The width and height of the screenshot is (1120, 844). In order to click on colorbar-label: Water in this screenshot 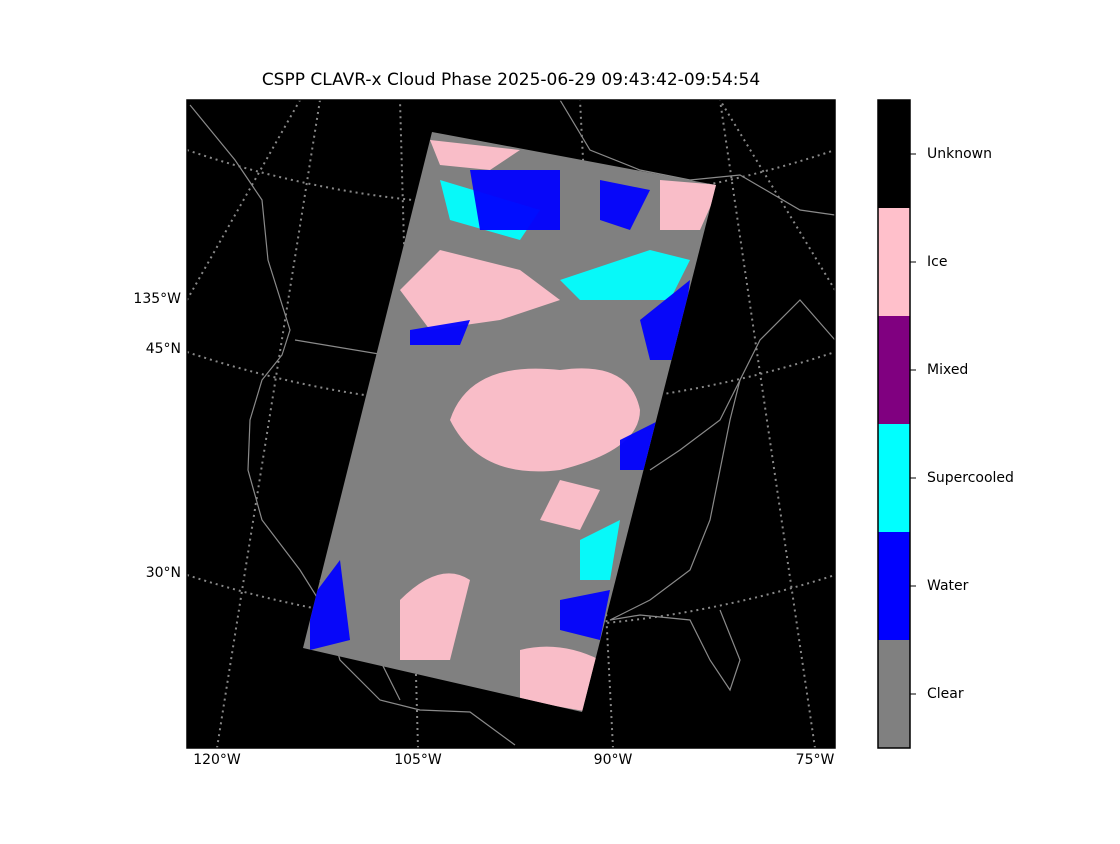, I will do `click(948, 586)`.